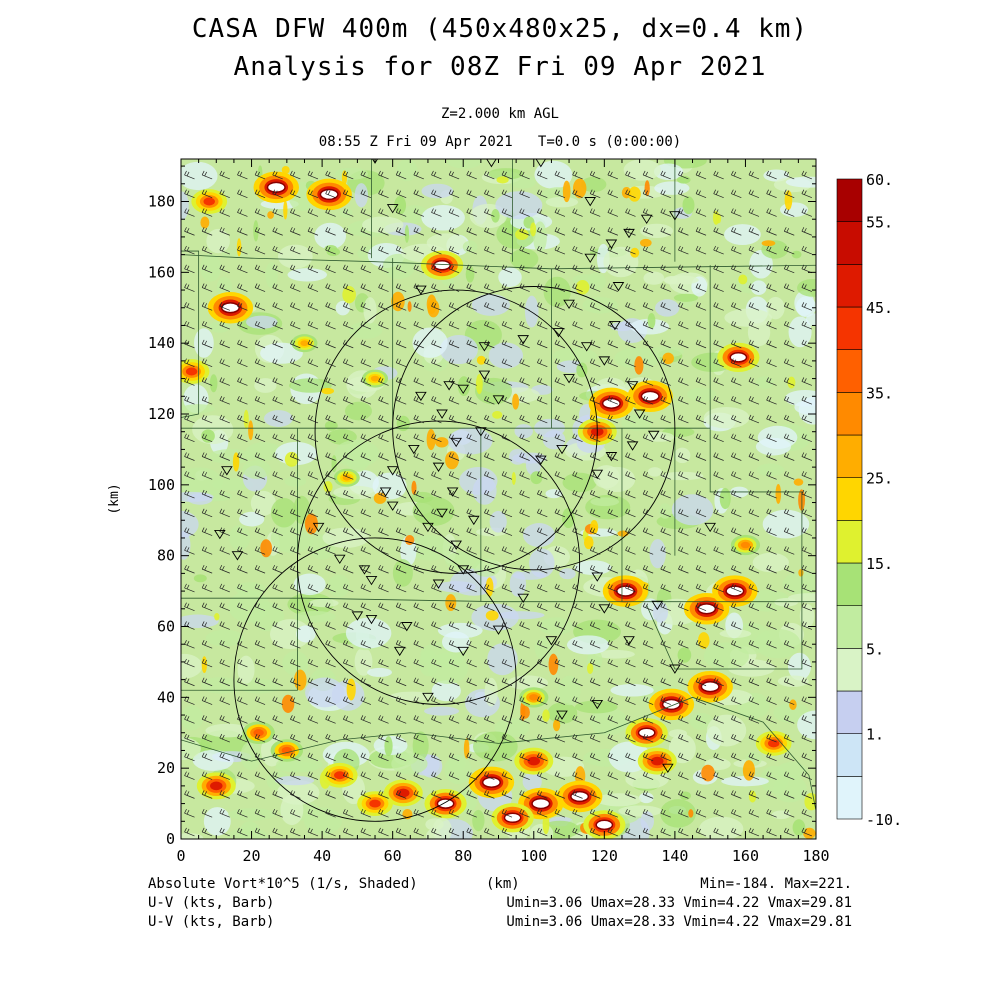  I want to click on station-marker, so click(562, 715).